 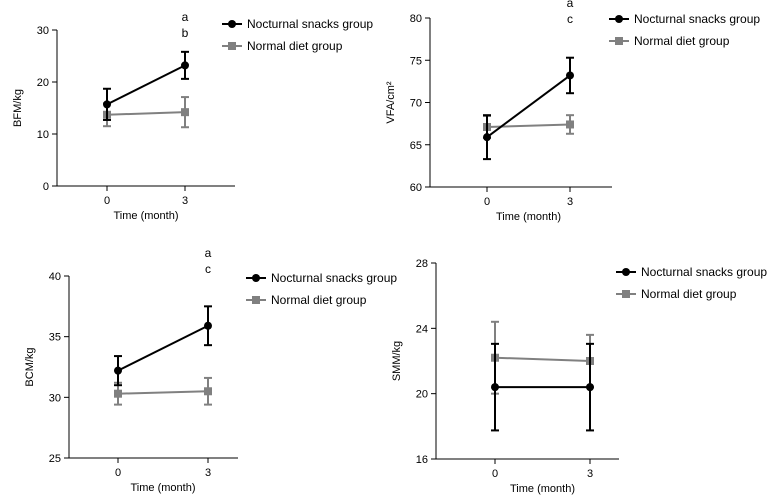 I want to click on y-tick-label: 60, so click(x=416, y=188).